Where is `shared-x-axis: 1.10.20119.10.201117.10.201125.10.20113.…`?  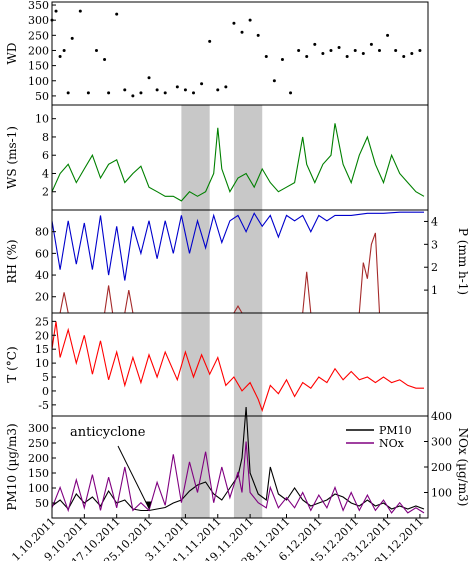 shared-x-axis: 1.10.20119.10.201117.10.201125.10.20113.… is located at coordinates (217, 537).